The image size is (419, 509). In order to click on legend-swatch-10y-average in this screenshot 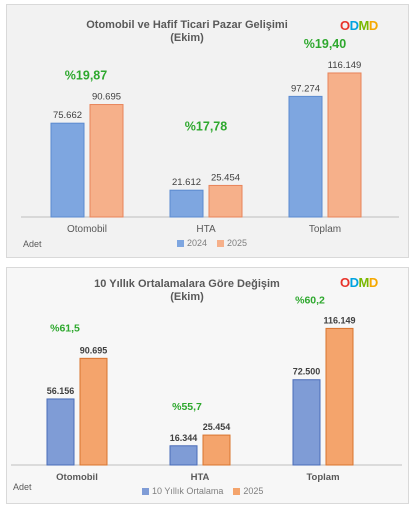, I will do `click(145, 491)`.